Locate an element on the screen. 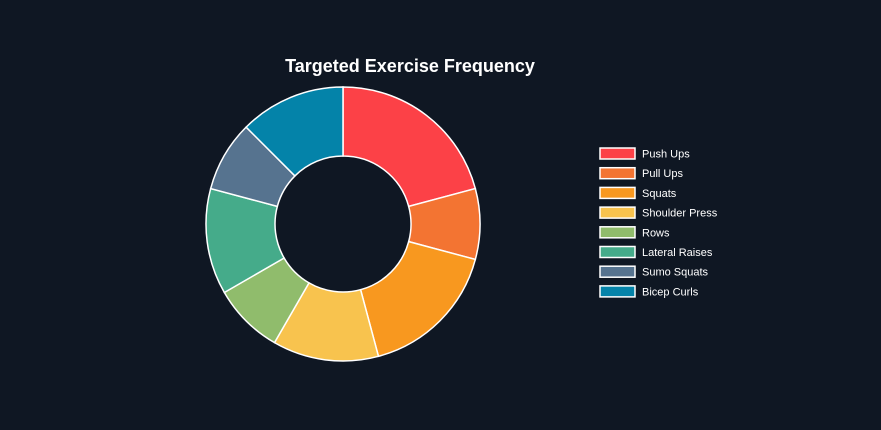 The height and width of the screenshot is (430, 881). legend-item-push-ups: Push Ups is located at coordinates (644, 154).